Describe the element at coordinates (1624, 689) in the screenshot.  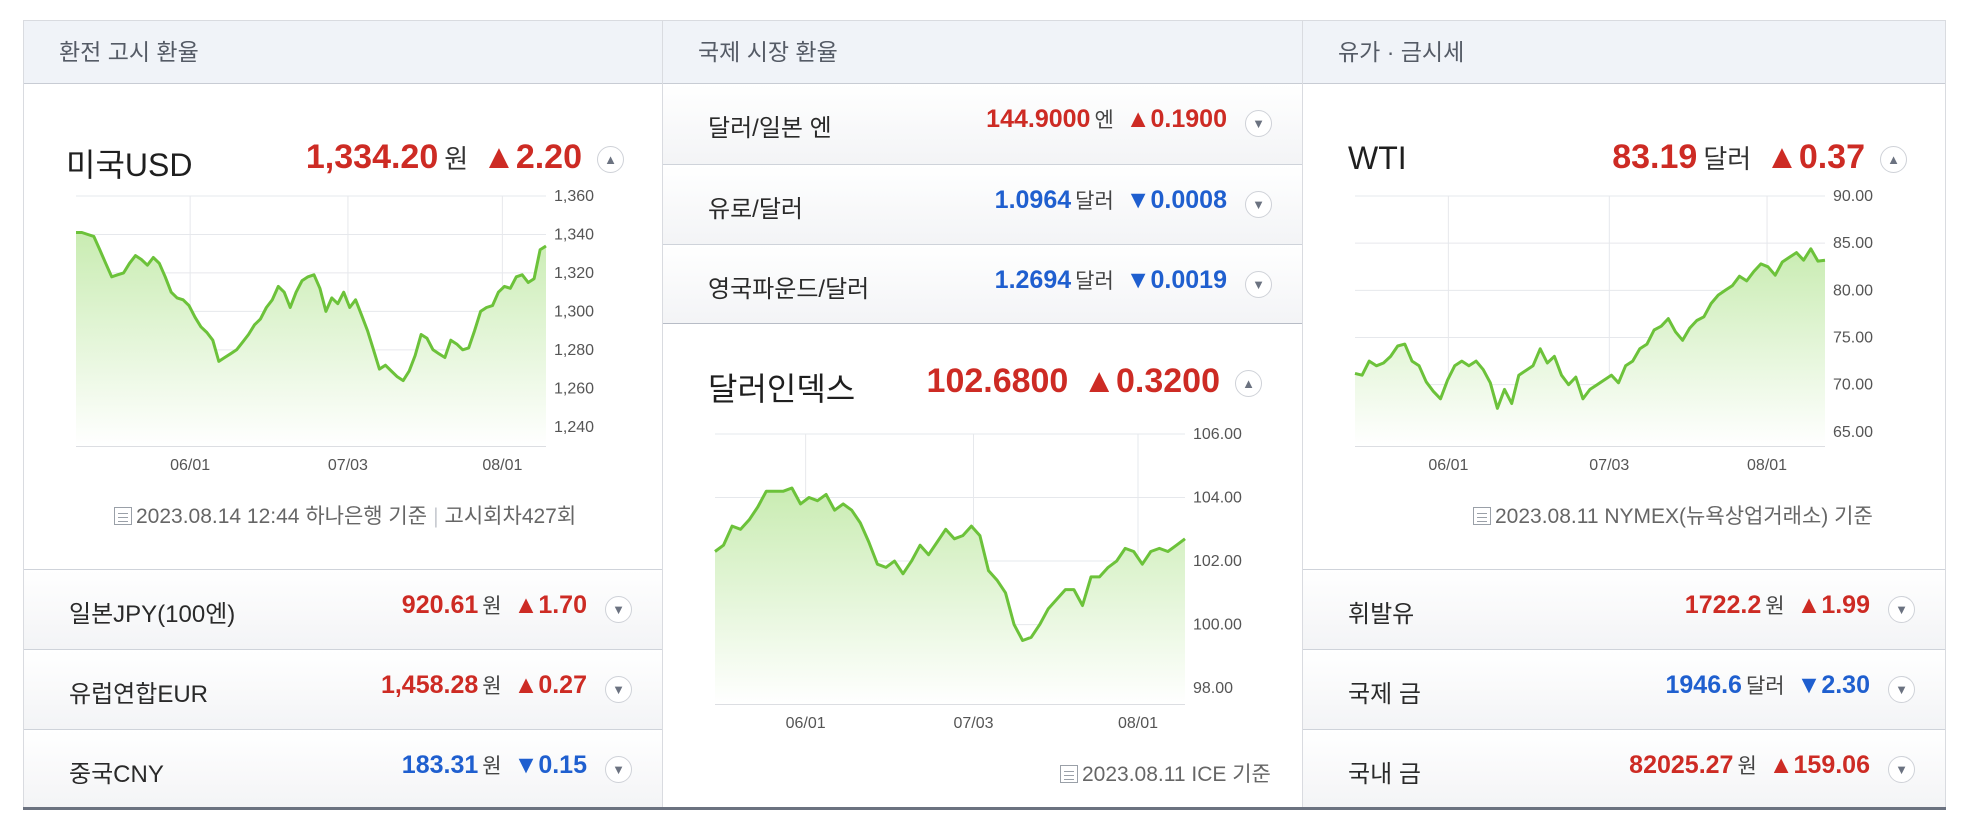
I see `list-item: 국제 금 1946.6 달러 ▼2.30 ▼` at that location.